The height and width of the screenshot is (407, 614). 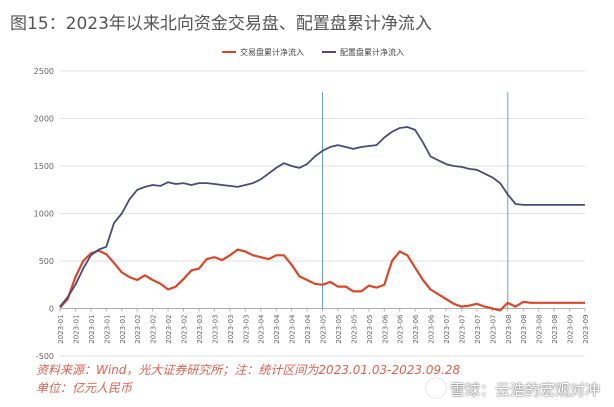 I want to click on snowball-logo-icon, so click(x=435, y=388).